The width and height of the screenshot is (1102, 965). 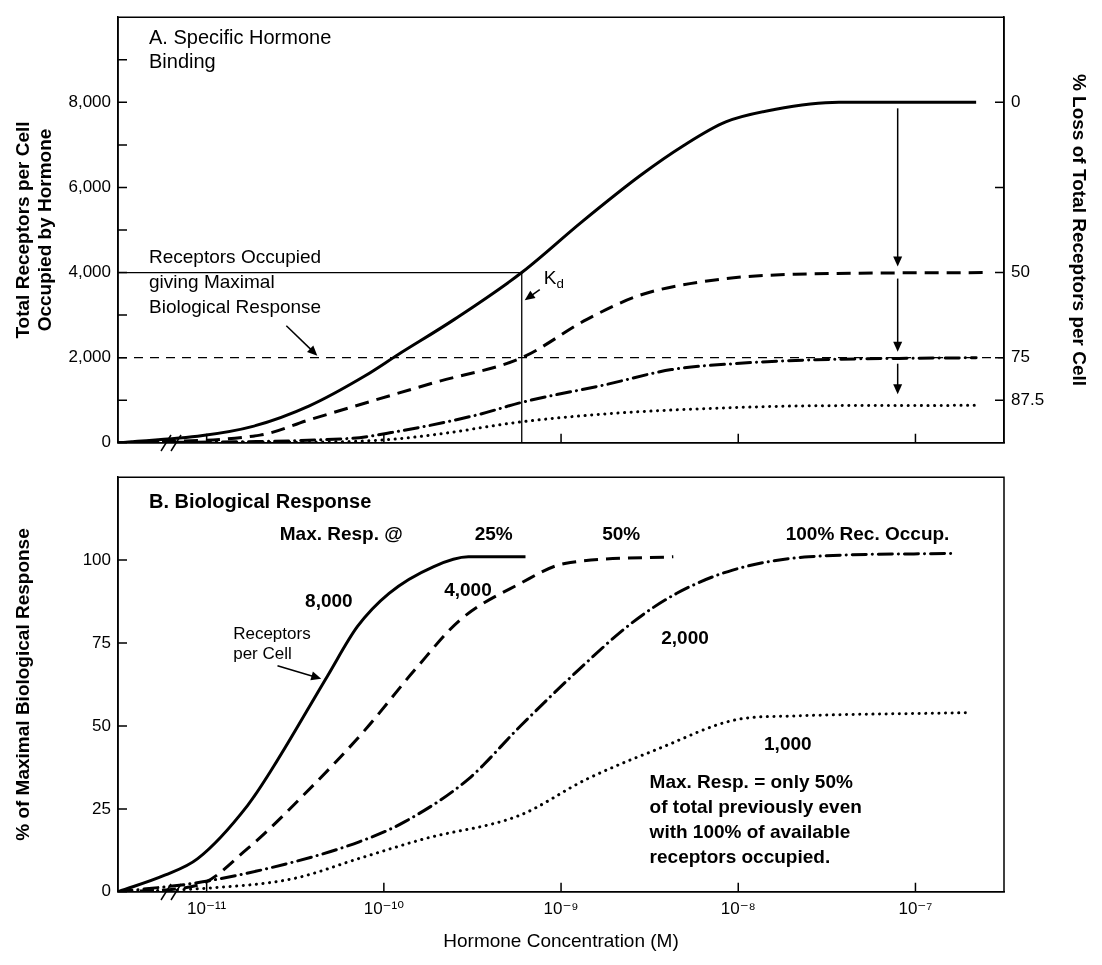 I want to click on y-tick-label: 100, so click(x=96, y=559).